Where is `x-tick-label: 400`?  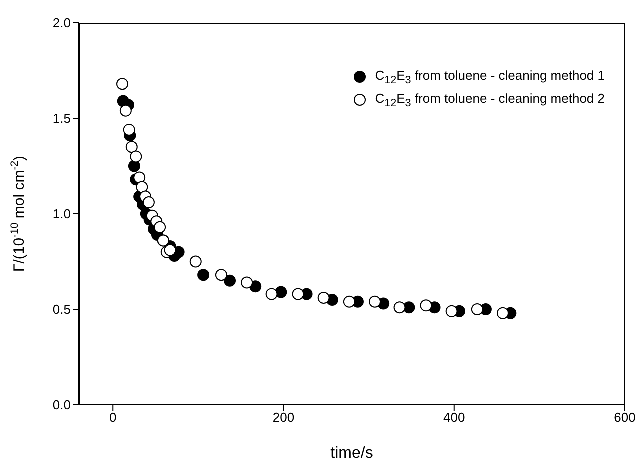
x-tick-label: 400 is located at coordinates (455, 418).